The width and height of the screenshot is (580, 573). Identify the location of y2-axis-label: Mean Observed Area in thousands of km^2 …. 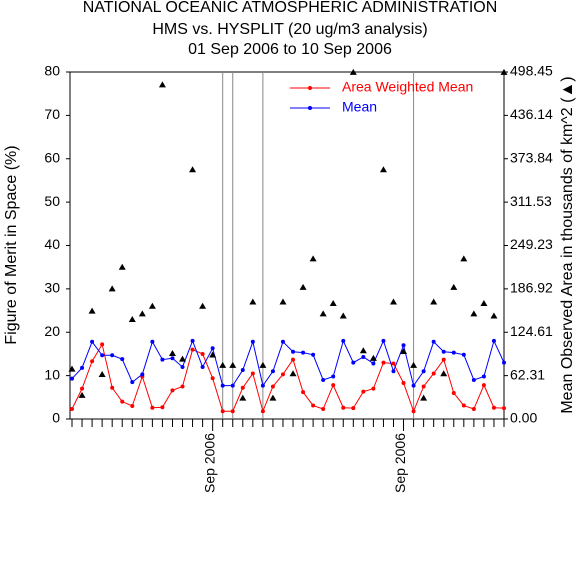
(567, 244).